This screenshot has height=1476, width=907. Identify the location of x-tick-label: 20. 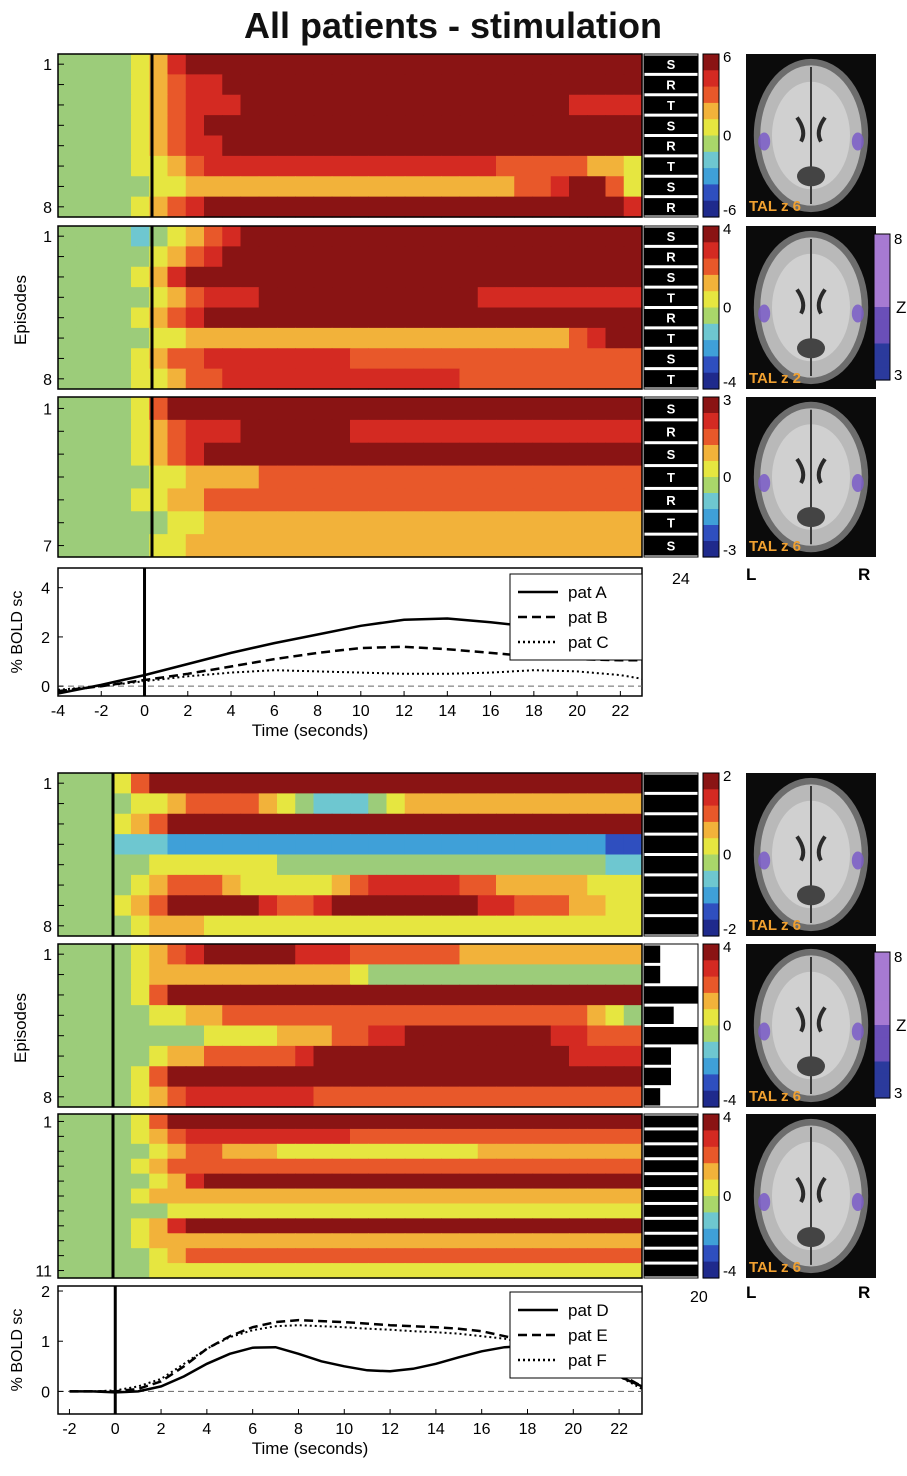
(577, 711).